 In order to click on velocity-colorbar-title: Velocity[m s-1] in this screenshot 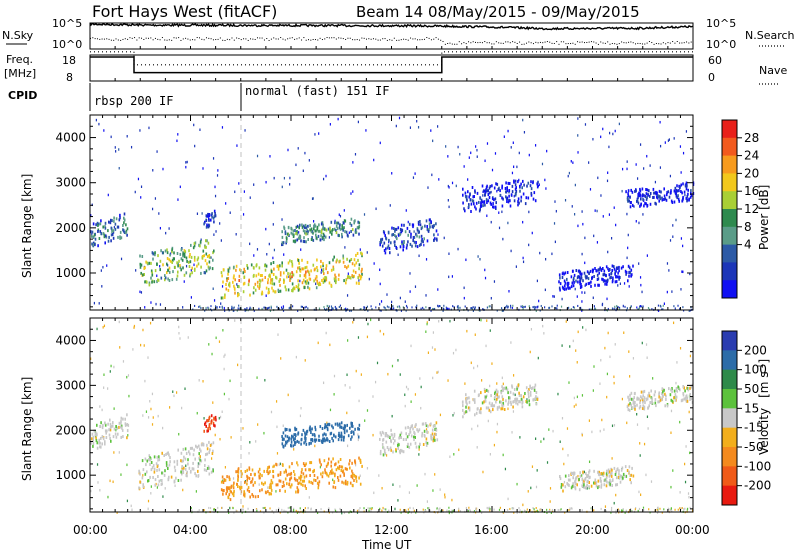, I will do `click(763, 407)`.